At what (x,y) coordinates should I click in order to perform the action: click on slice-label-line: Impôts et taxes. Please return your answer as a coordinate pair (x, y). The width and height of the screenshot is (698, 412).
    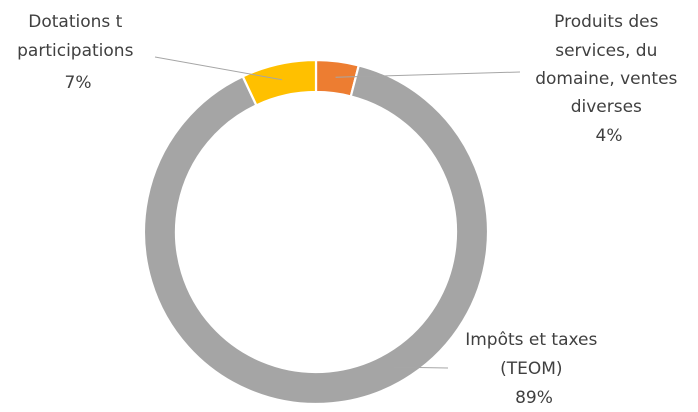
    Looking at the image, I should click on (531, 340).